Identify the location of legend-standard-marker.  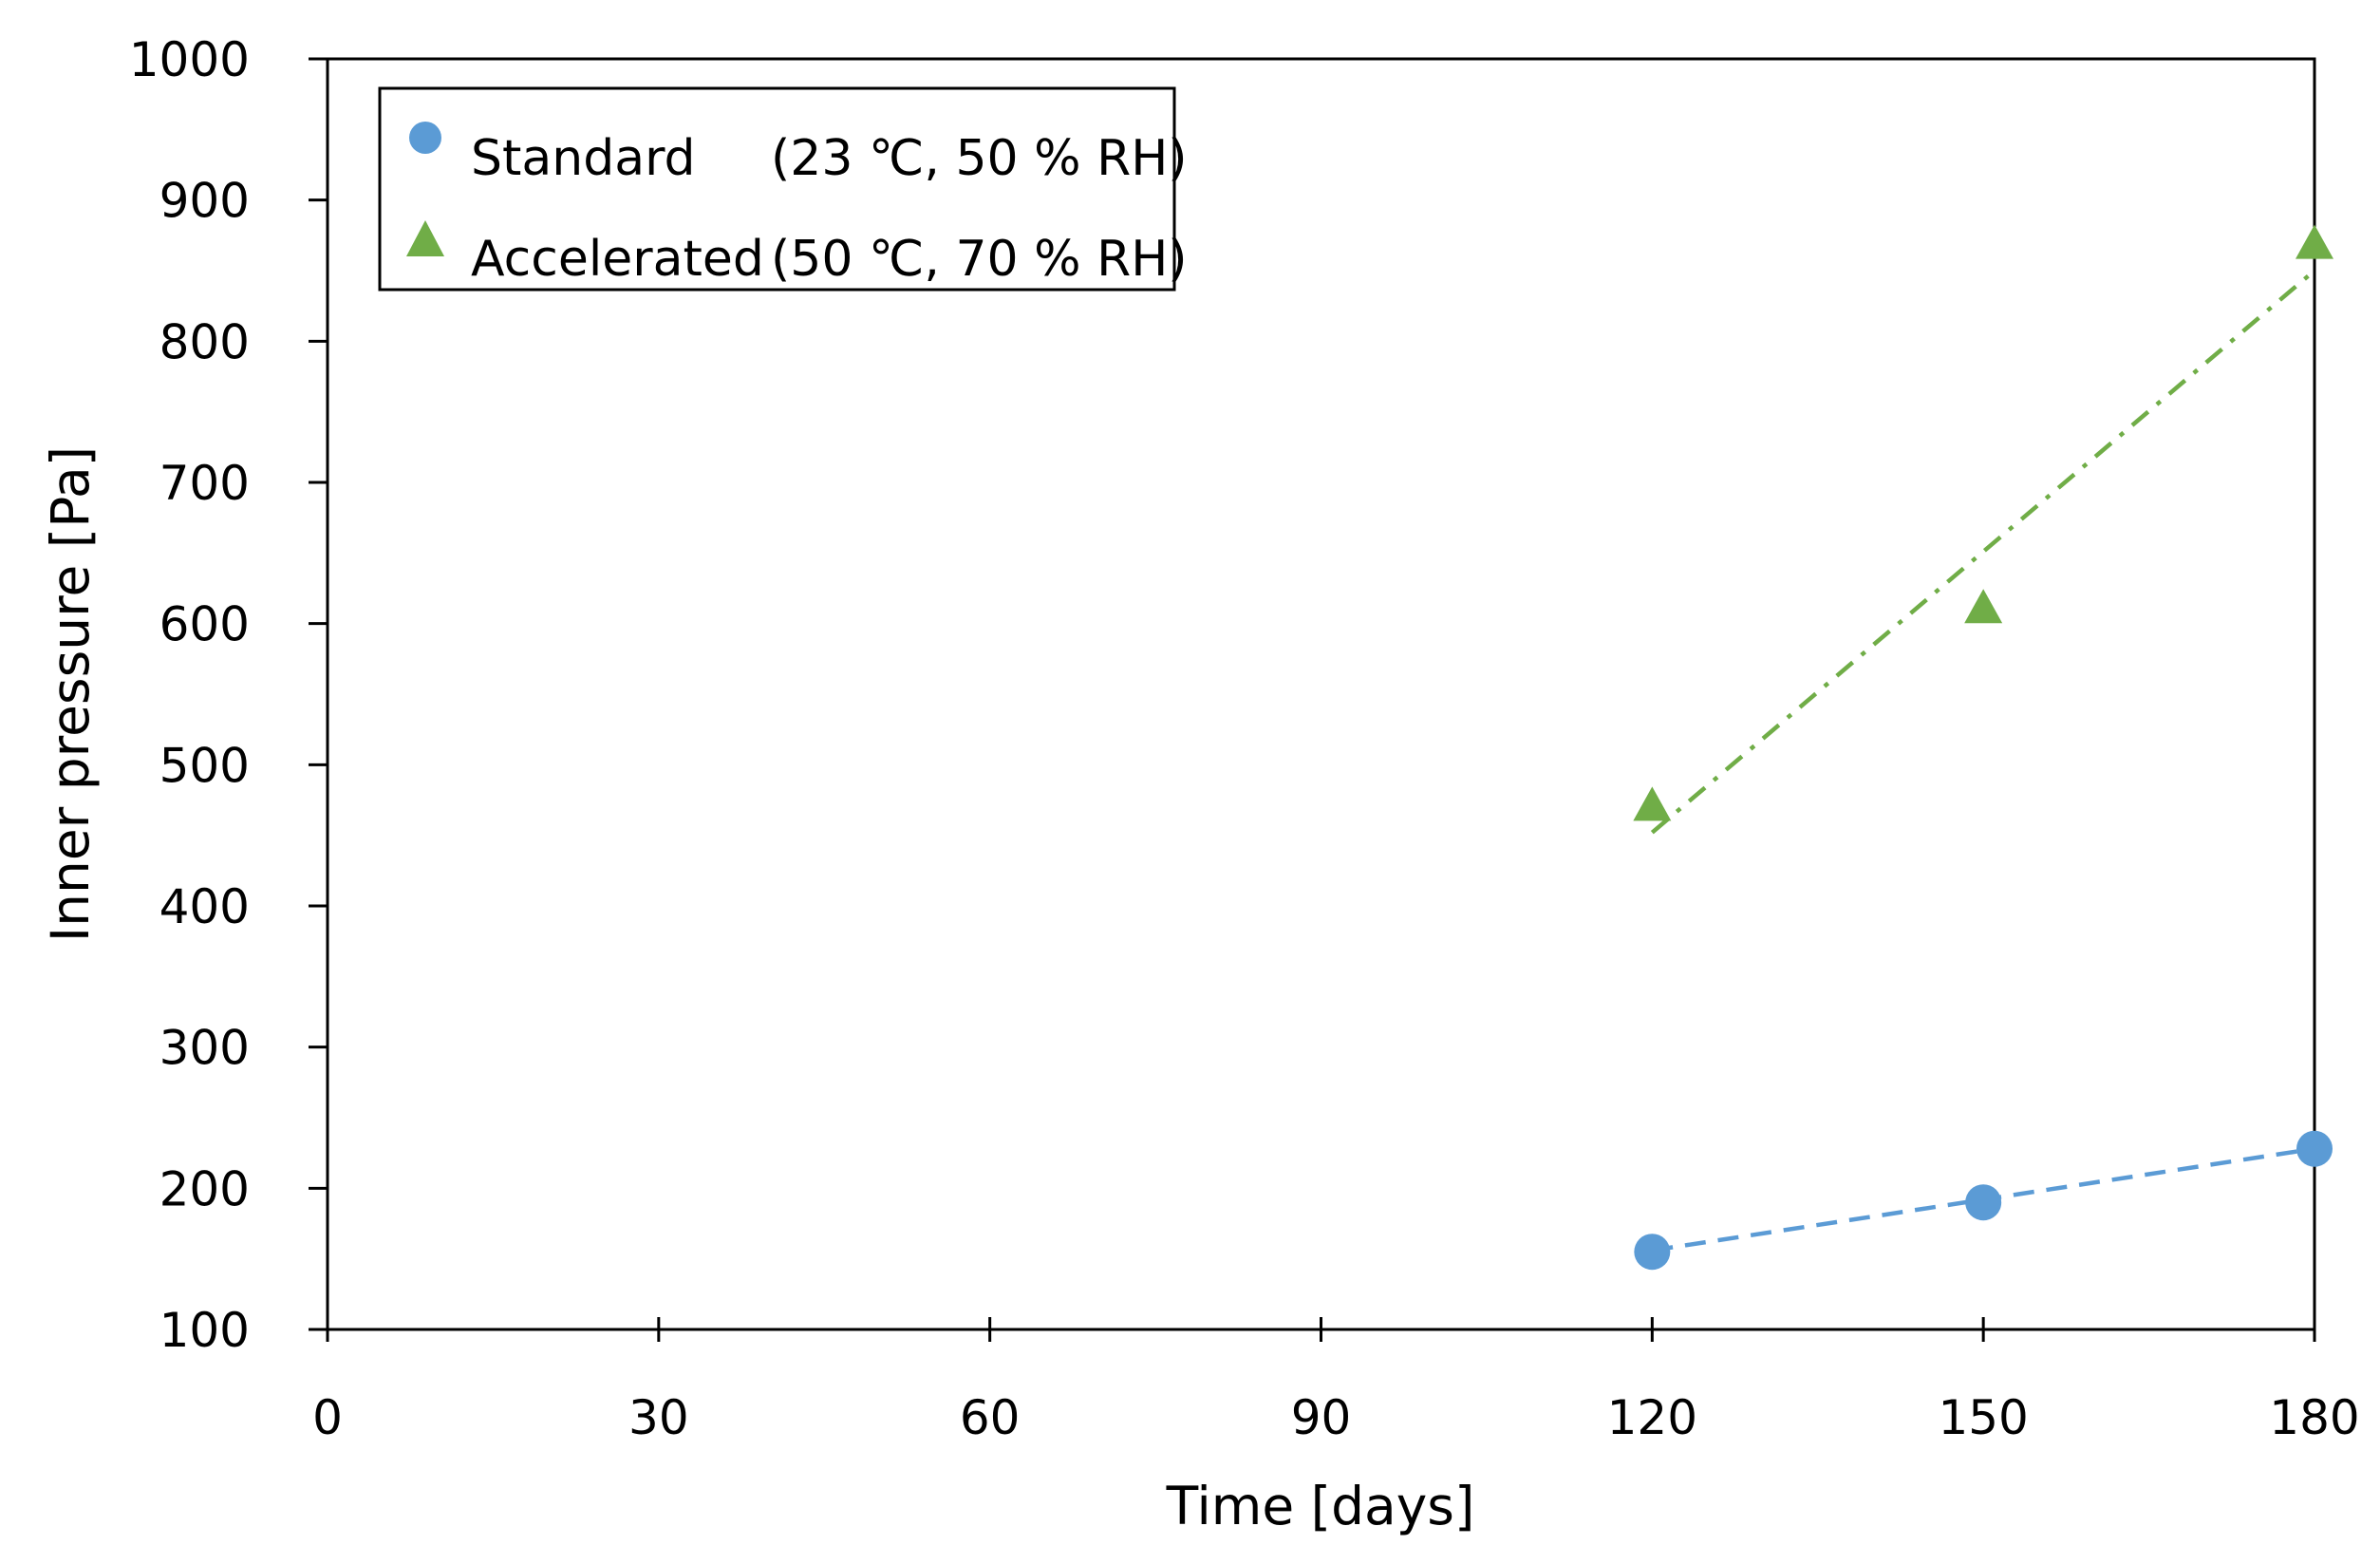
(425, 138).